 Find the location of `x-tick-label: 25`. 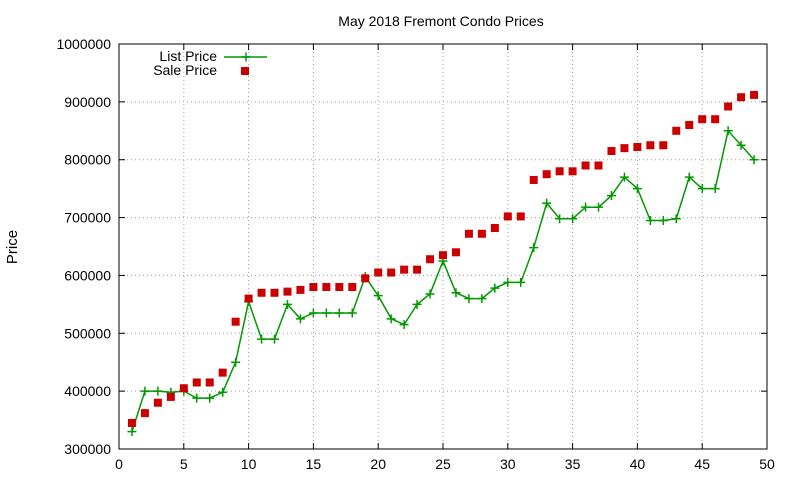

x-tick-label: 25 is located at coordinates (443, 464).